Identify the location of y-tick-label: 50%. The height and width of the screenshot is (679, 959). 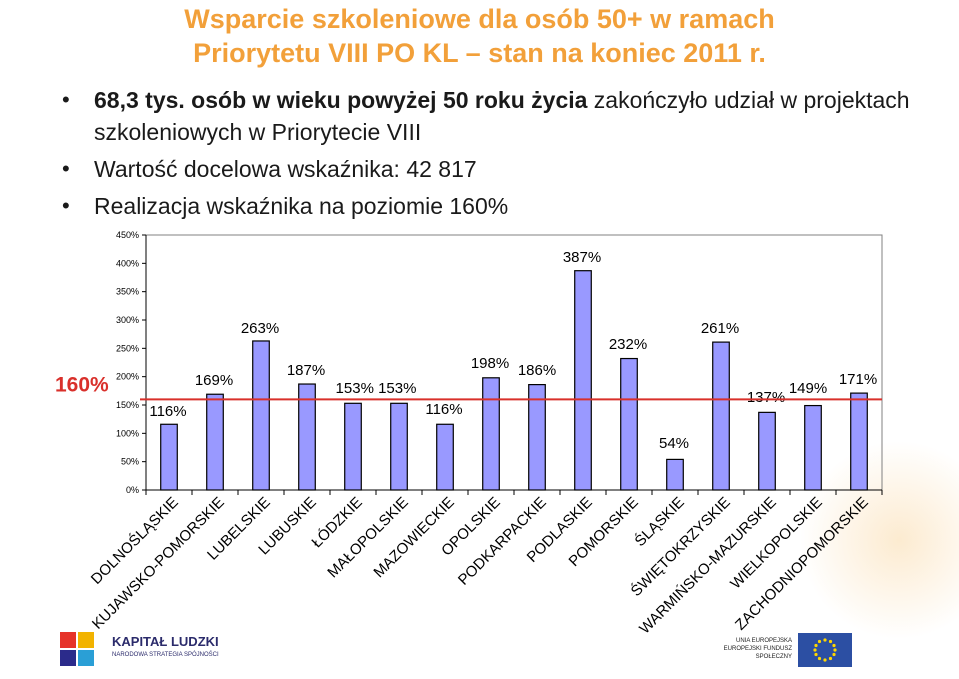
(130, 462).